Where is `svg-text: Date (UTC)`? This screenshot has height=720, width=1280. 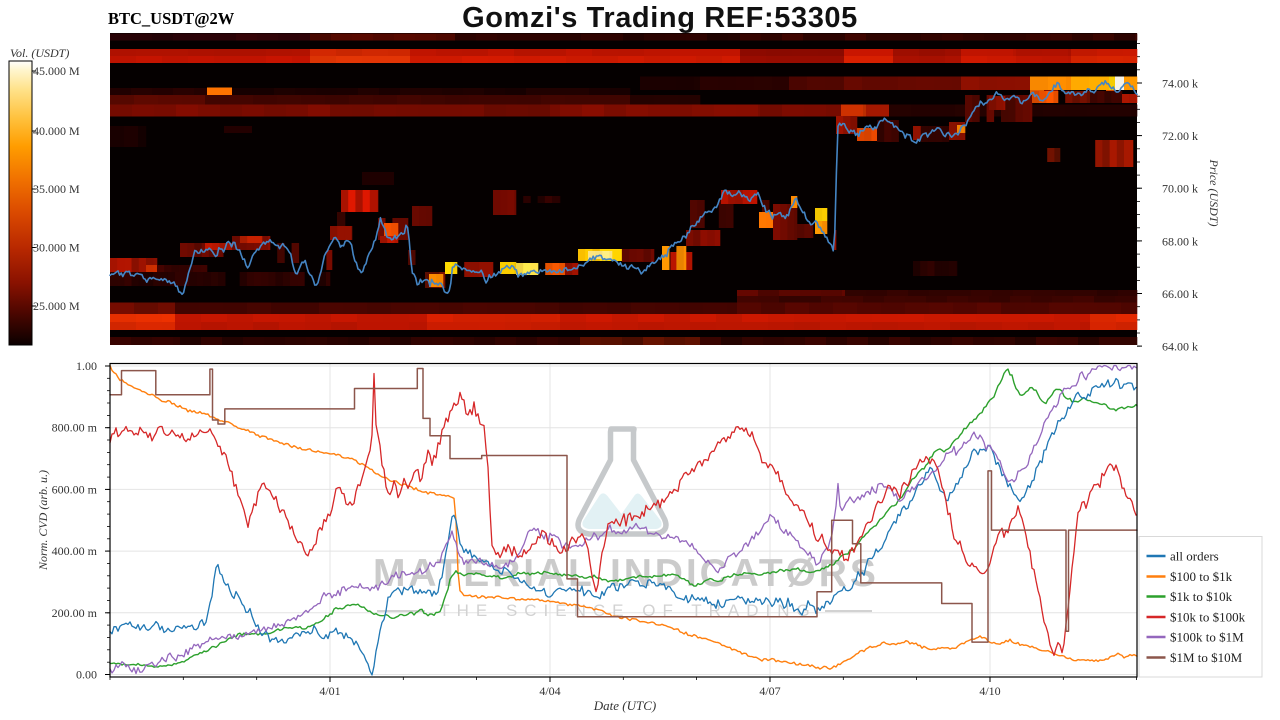
svg-text: Date (UTC) is located at coordinates (624, 705).